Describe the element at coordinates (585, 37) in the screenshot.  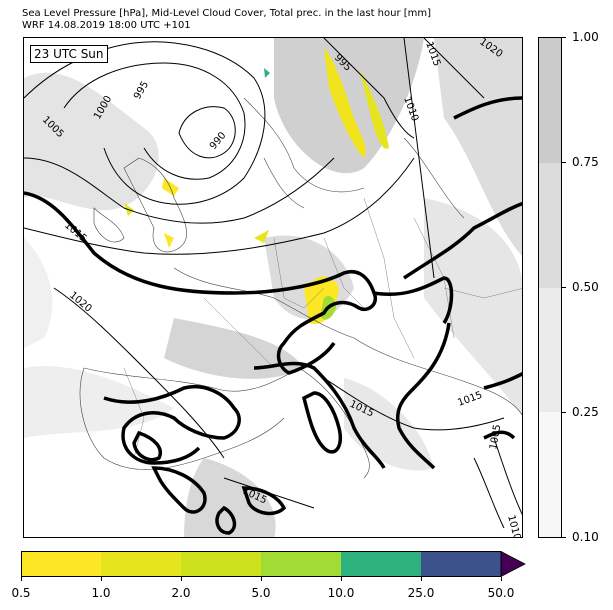
I see `cloud-colorbar-tick-label: 1.00` at that location.